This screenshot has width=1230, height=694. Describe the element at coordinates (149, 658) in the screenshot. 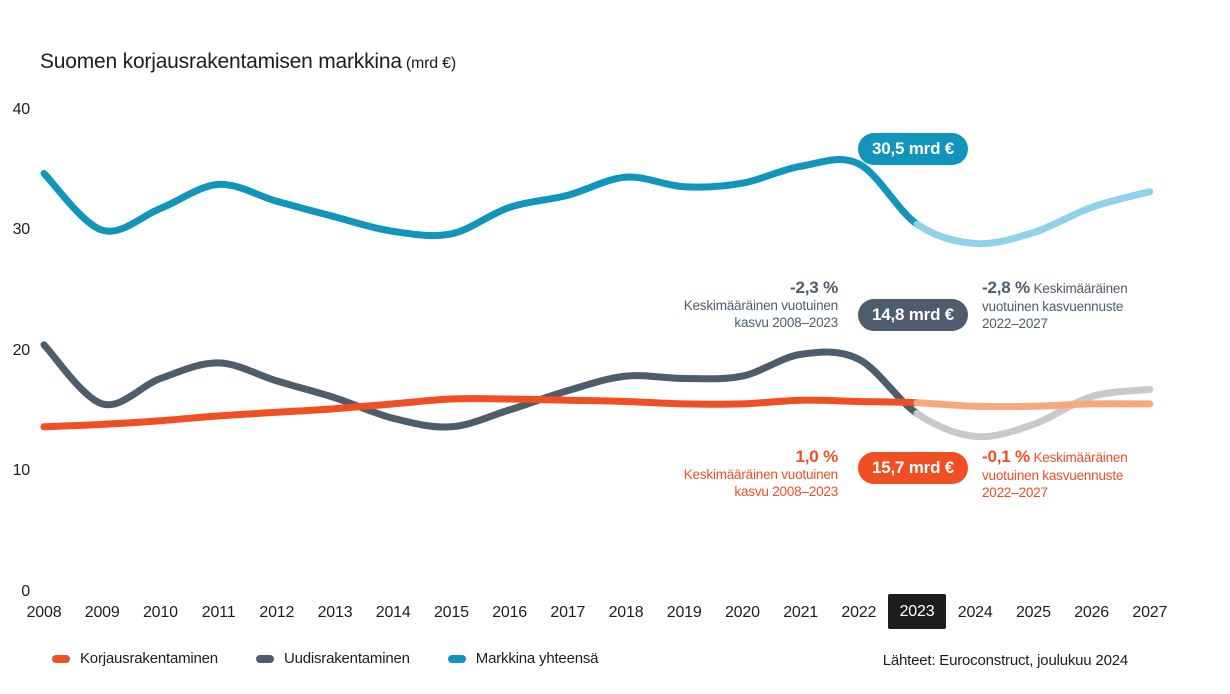

I see `legend-label: Korjausrakentaminen` at that location.